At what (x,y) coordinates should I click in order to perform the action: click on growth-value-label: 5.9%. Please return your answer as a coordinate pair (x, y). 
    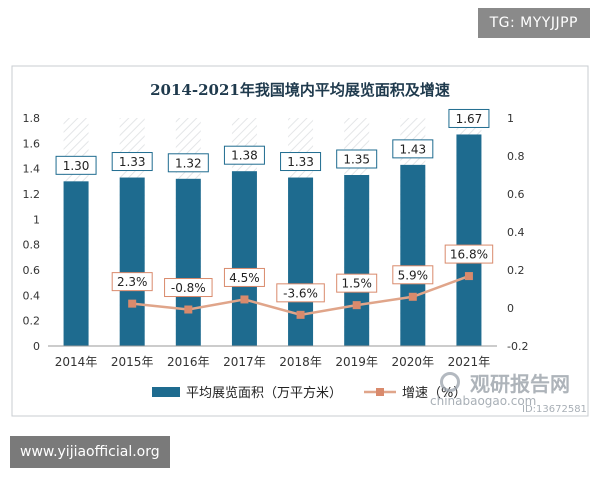
    Looking at the image, I should click on (413, 275).